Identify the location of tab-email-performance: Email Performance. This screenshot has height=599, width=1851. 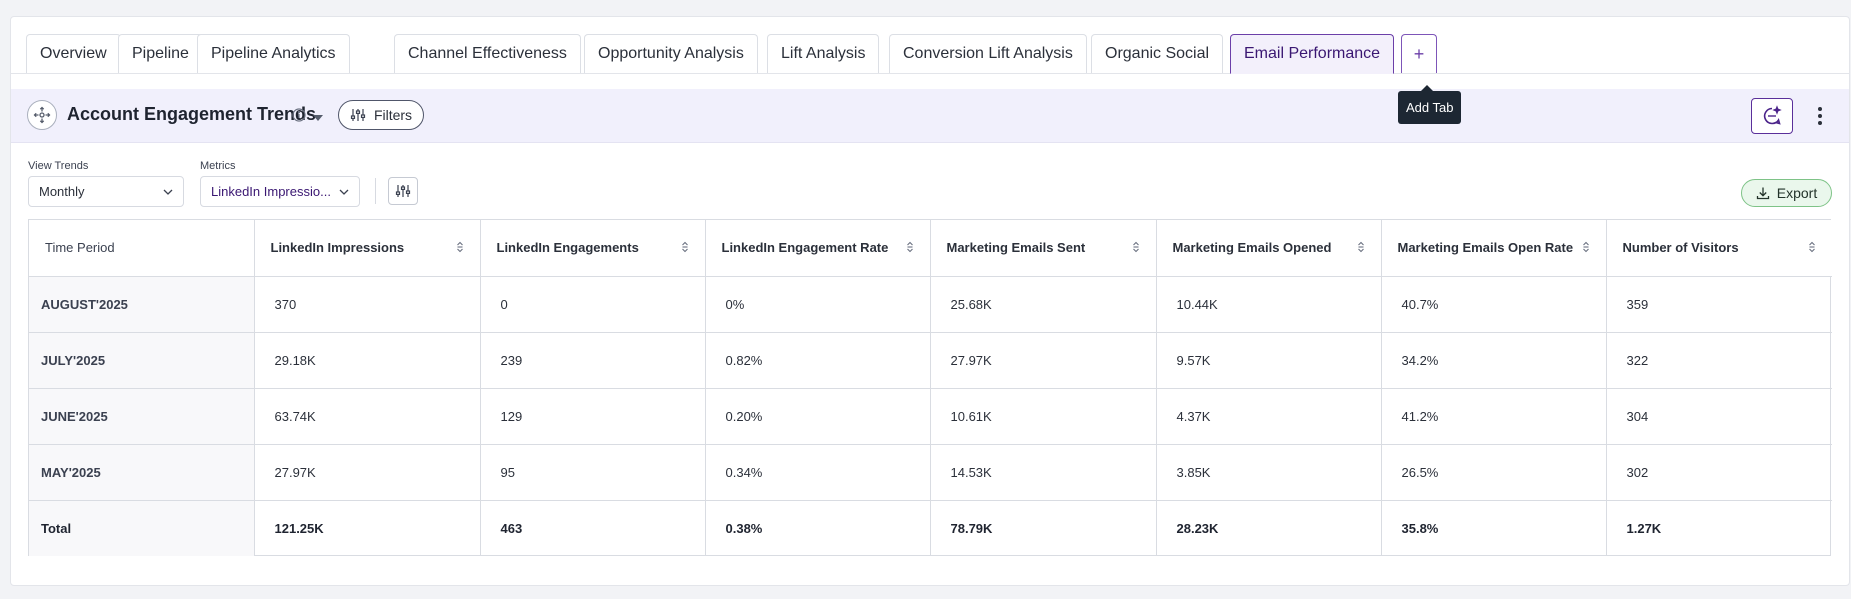
(1312, 54).